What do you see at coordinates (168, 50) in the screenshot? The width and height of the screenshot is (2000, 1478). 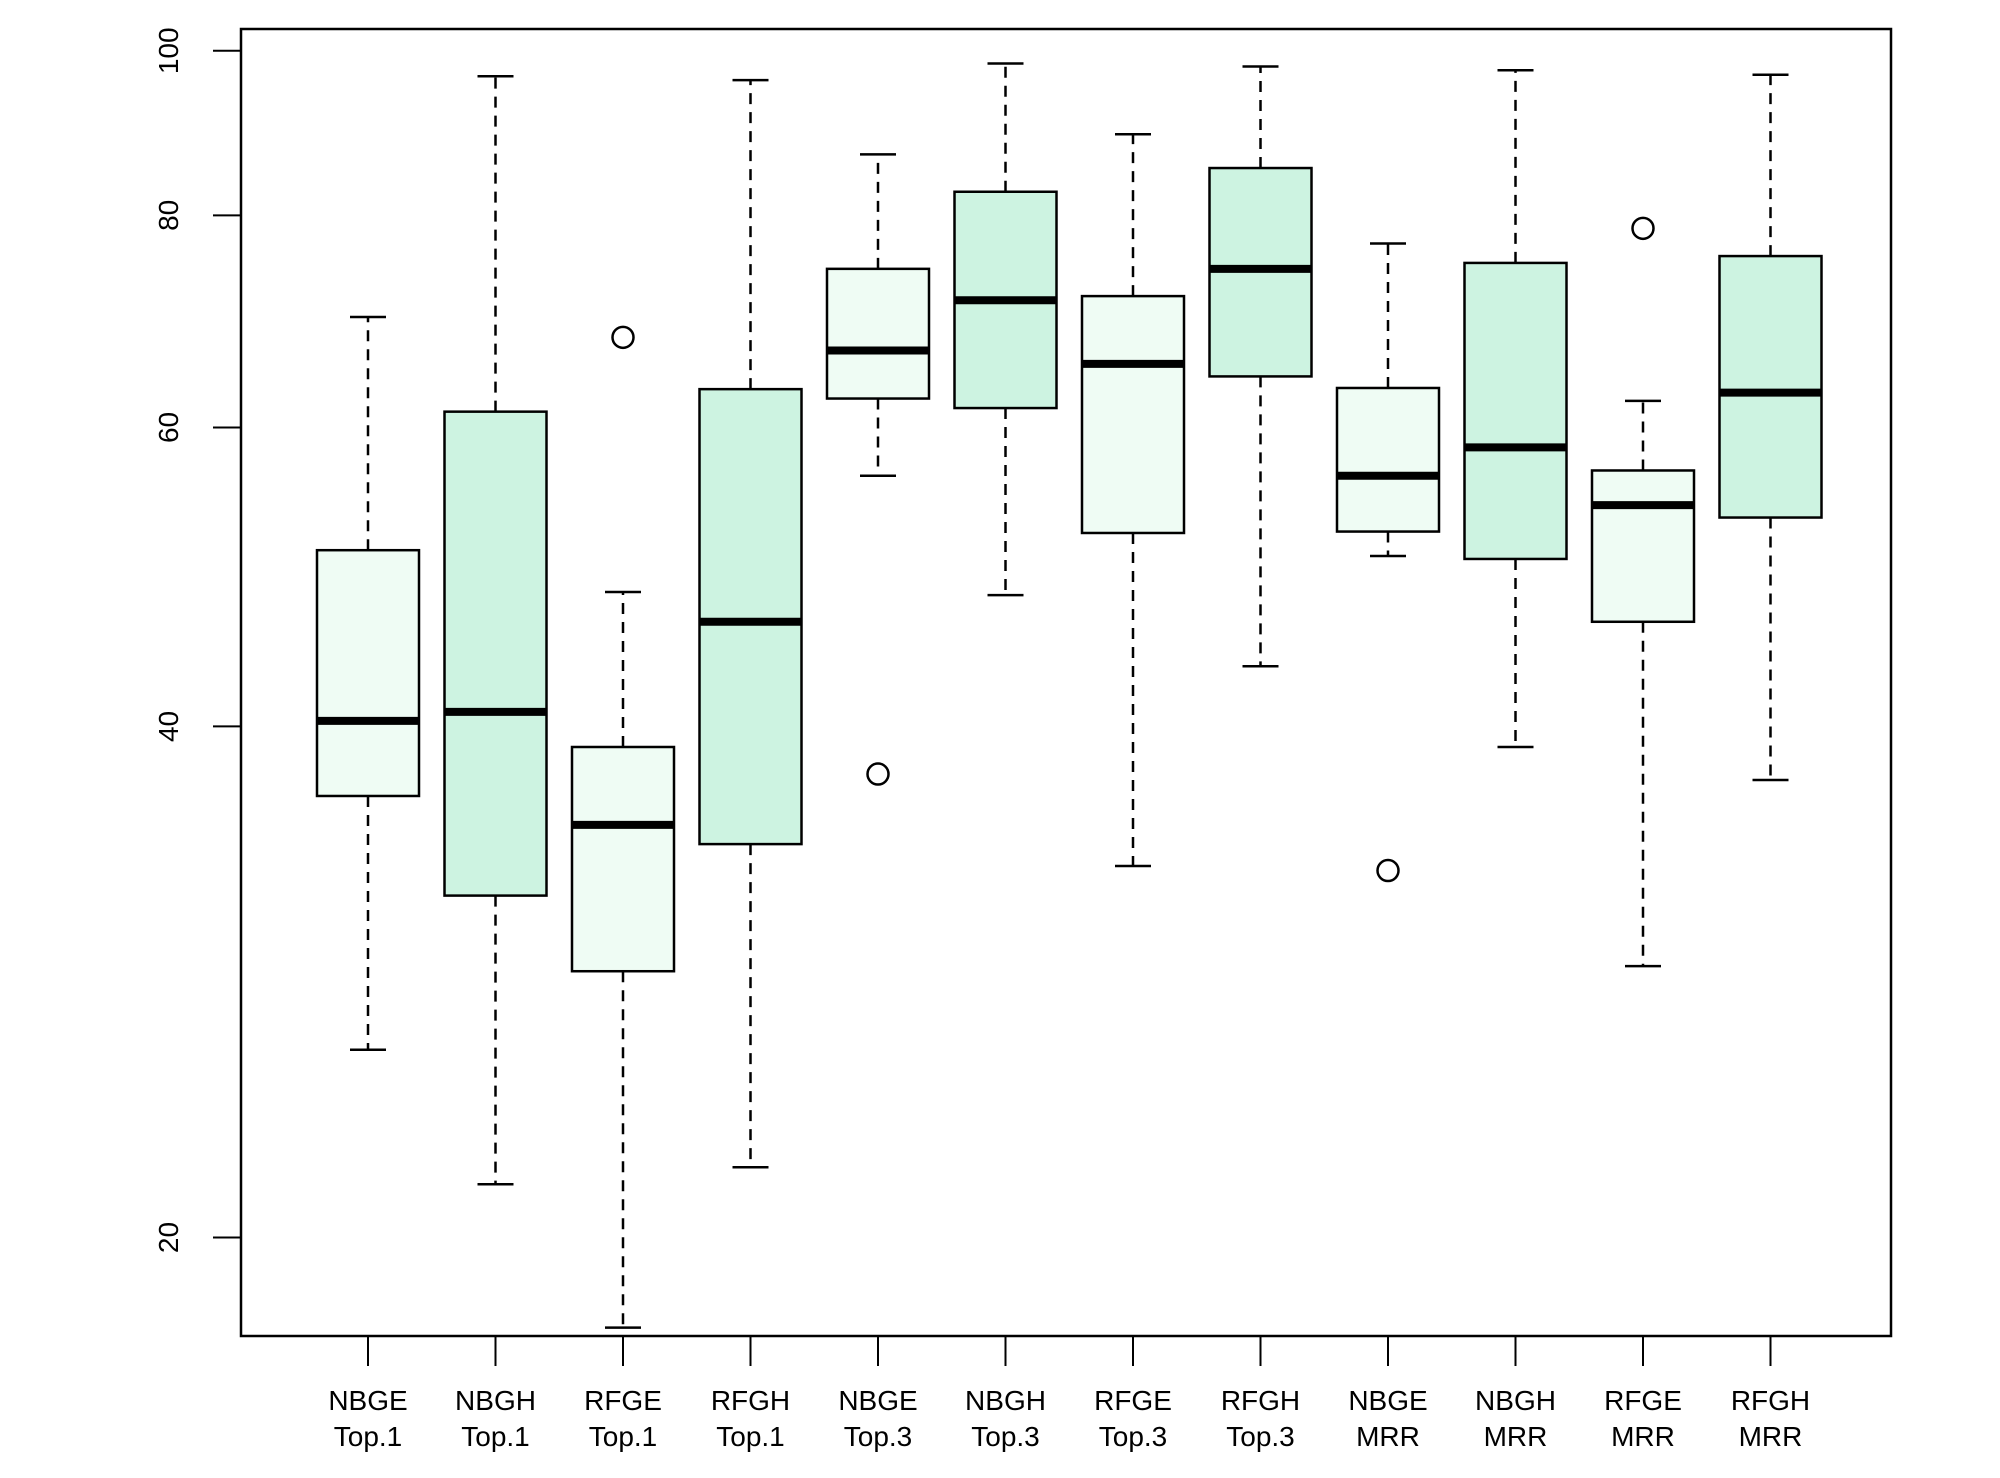 I see `y-tick-label: 100` at bounding box center [168, 50].